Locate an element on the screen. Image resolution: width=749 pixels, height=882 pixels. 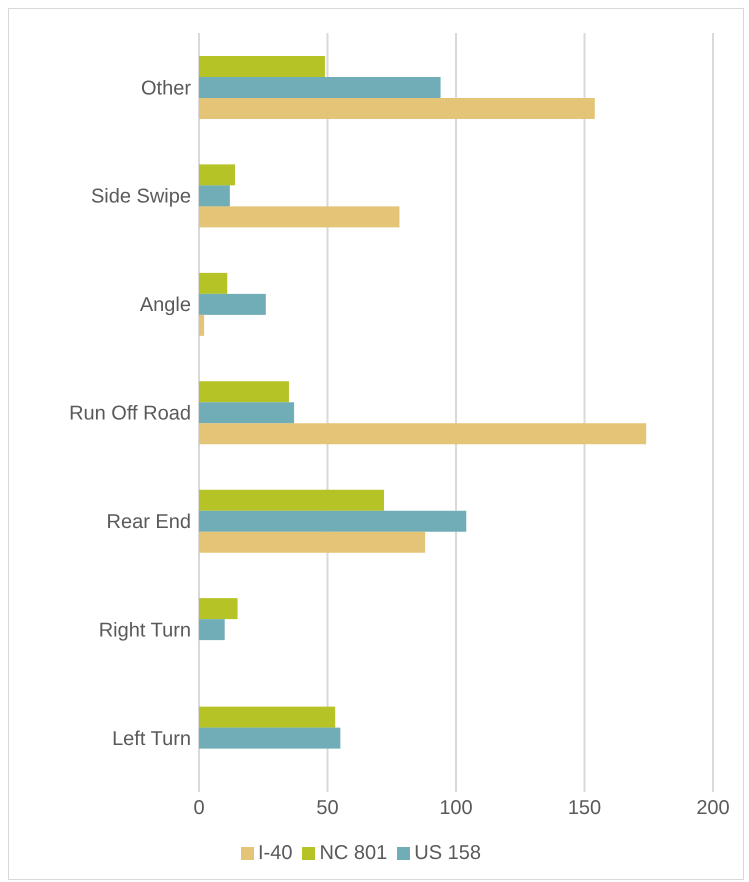
y-tick-label: Run Off Road is located at coordinates (130, 413).